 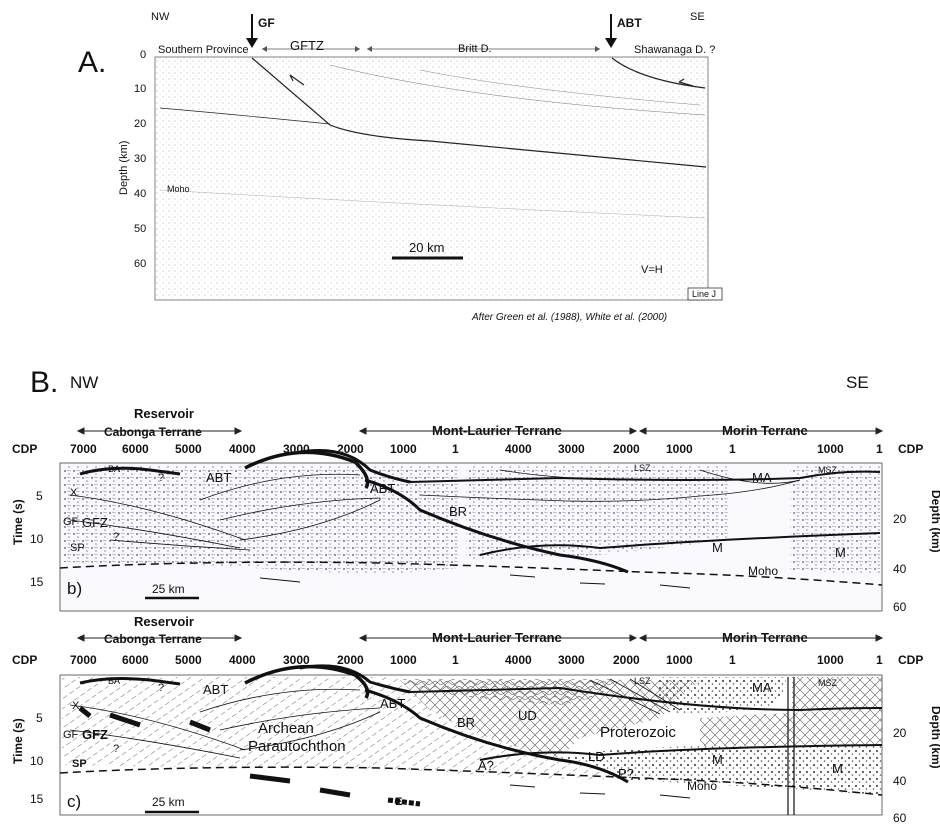 What do you see at coordinates (626, 773) in the screenshot?
I see `p-label: P?` at bounding box center [626, 773].